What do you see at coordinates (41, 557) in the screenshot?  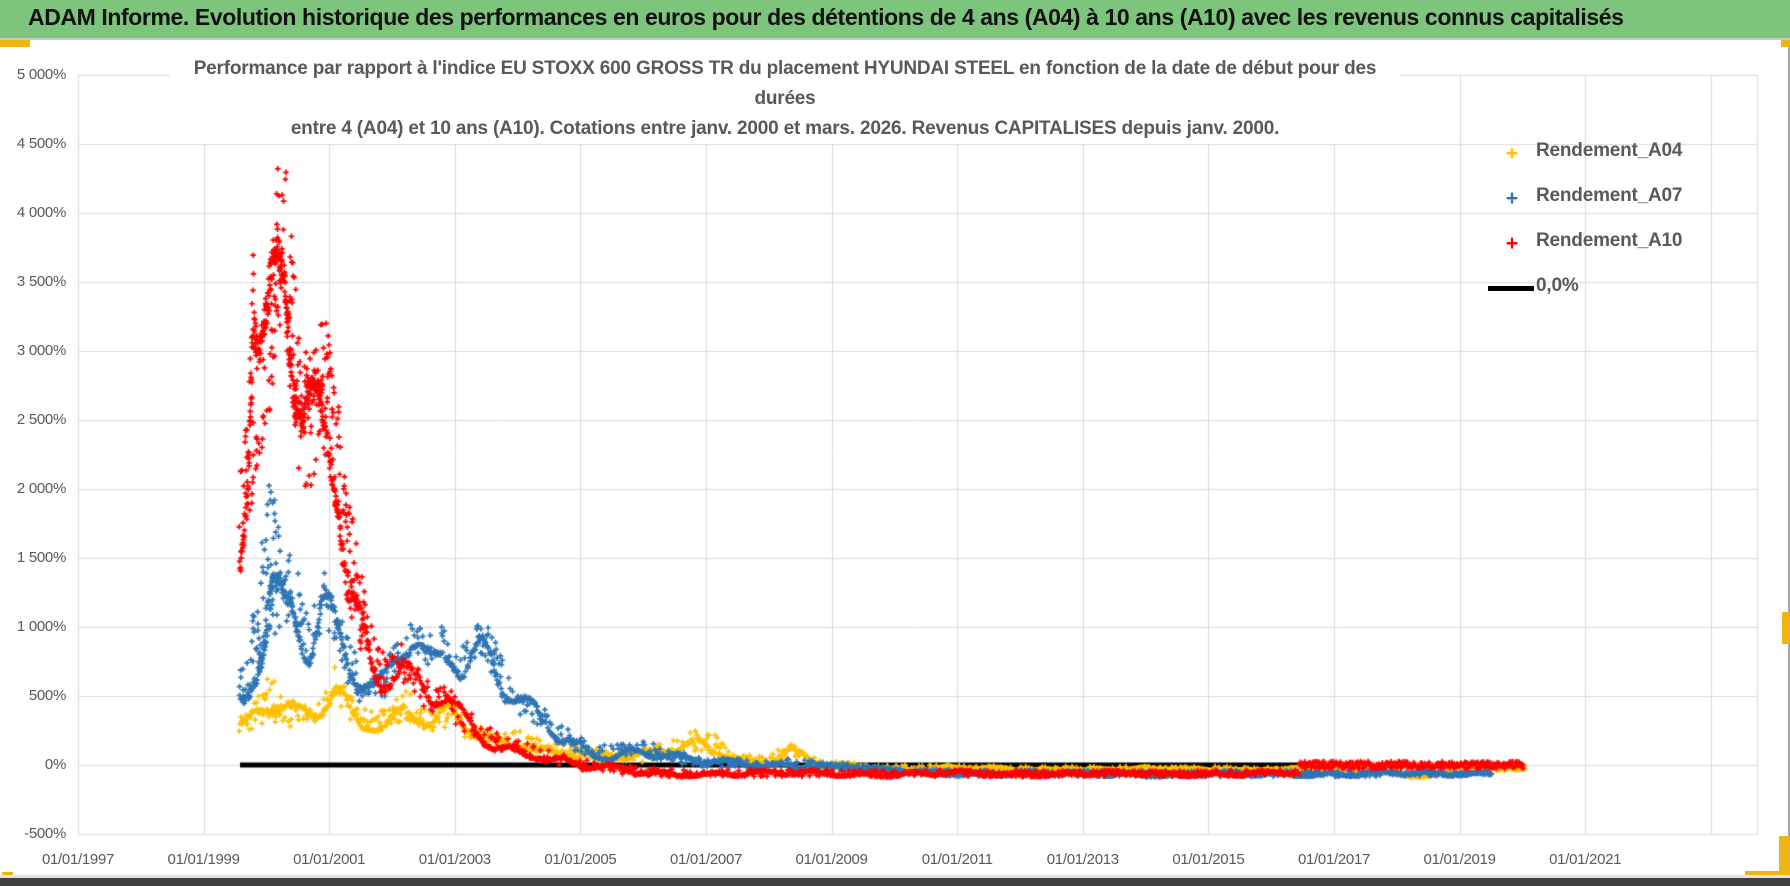 I see `y-tick-label: 1 500%` at bounding box center [41, 557].